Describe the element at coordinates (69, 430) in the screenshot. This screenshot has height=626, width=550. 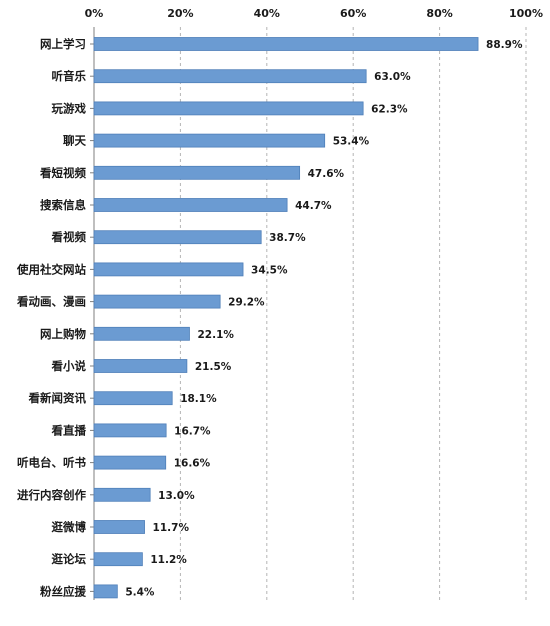
I see `category-label: 看直播` at that location.